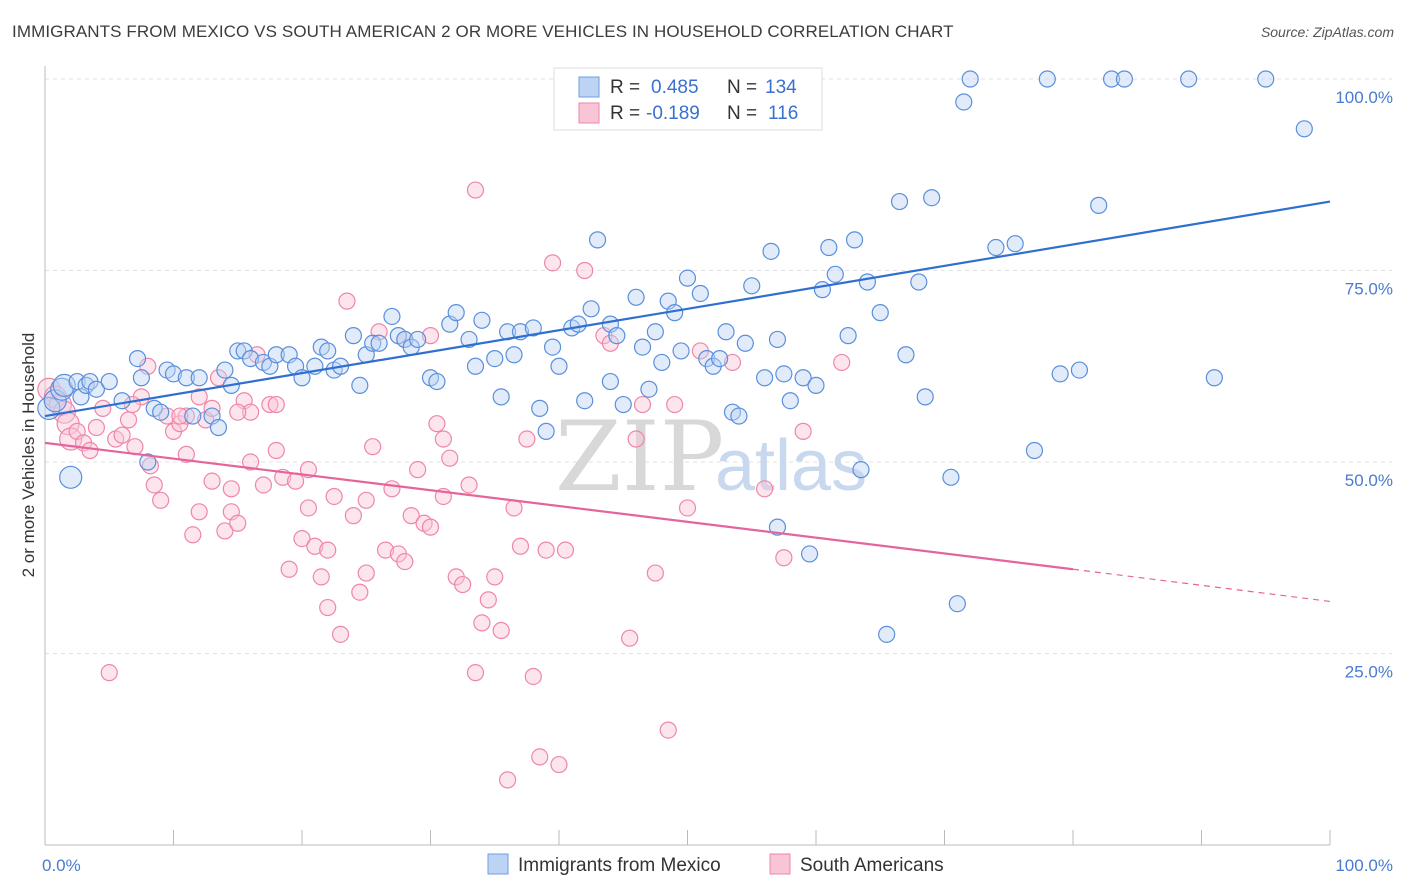 The width and height of the screenshot is (1406, 892). I want to click on legend-r-label-pink: R =, so click(625, 113).